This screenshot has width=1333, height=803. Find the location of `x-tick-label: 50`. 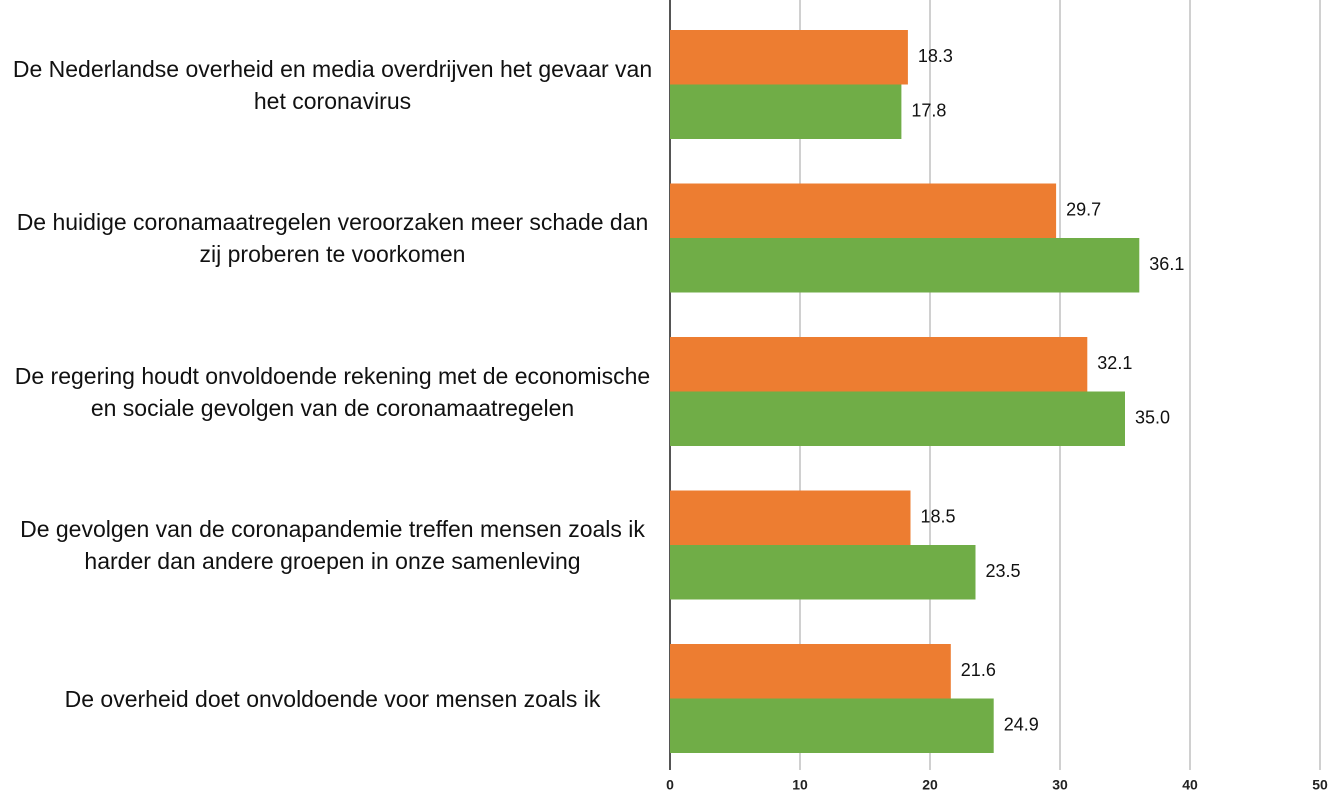

x-tick-label: 50 is located at coordinates (1320, 785).